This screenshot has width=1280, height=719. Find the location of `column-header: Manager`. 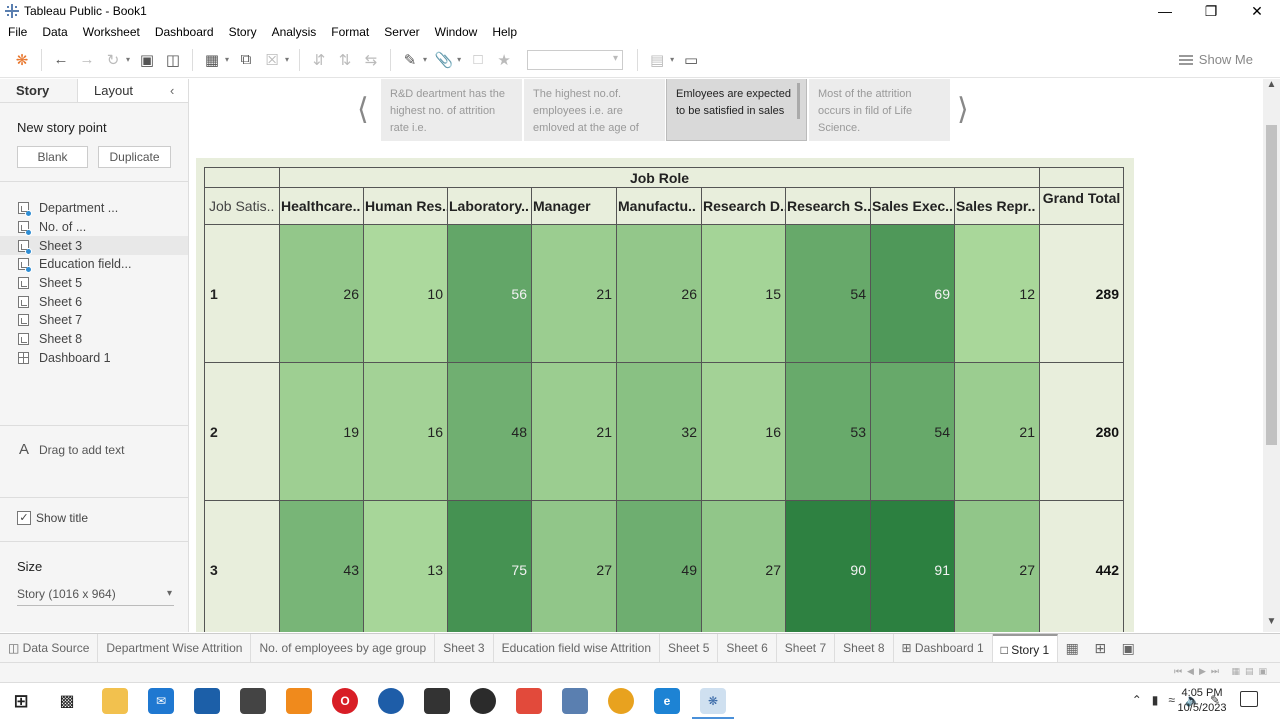

column-header: Manager is located at coordinates (574, 206).